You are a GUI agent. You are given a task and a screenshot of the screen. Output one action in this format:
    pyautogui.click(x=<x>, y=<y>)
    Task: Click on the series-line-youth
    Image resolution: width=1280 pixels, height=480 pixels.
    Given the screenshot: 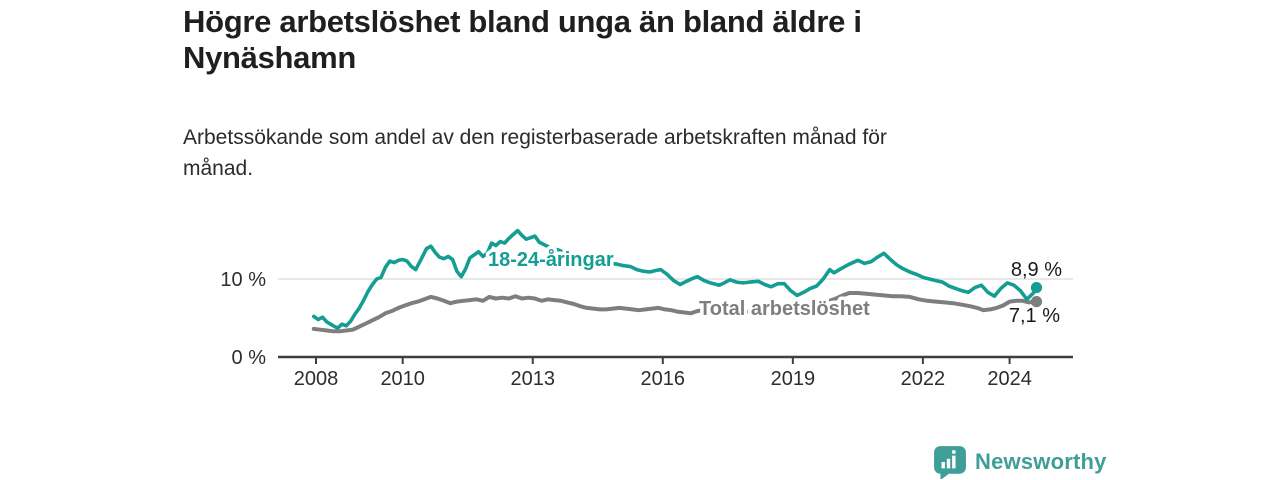 What is the action you would take?
    pyautogui.click(x=675, y=279)
    